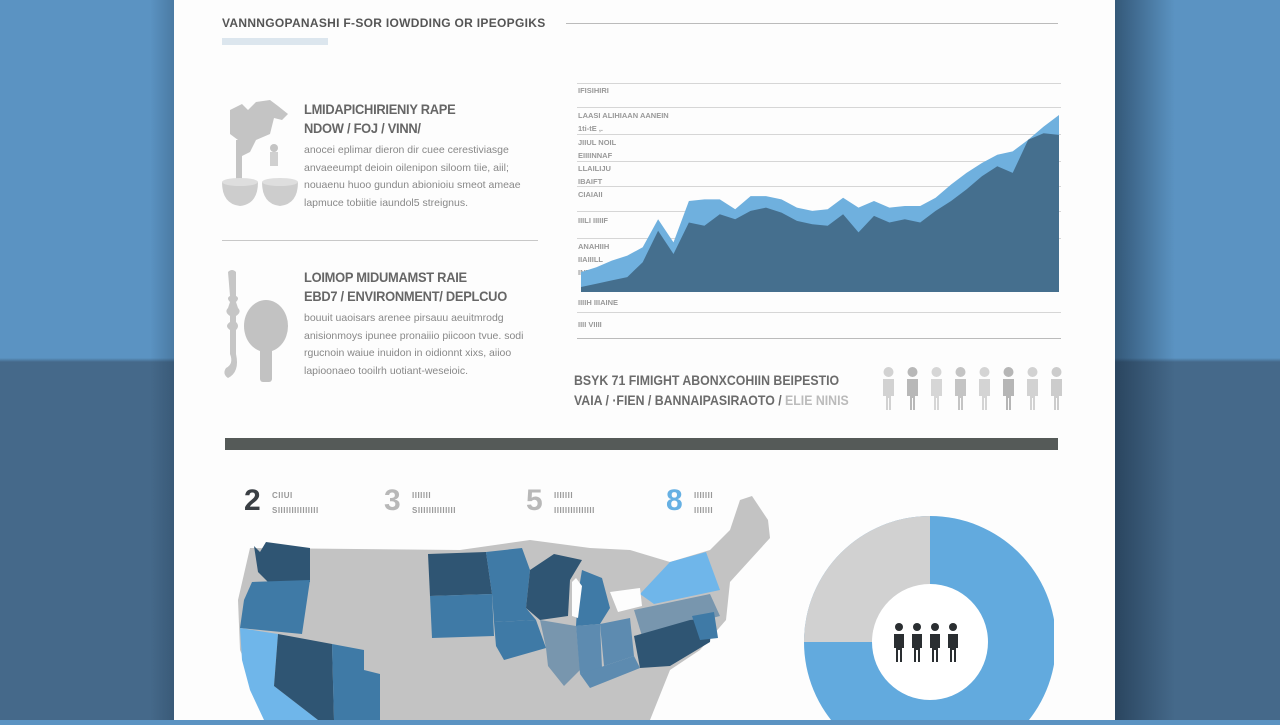 This screenshot has height=725, width=1280. Describe the element at coordinates (812, 23) in the screenshot. I see `header-rule` at that location.